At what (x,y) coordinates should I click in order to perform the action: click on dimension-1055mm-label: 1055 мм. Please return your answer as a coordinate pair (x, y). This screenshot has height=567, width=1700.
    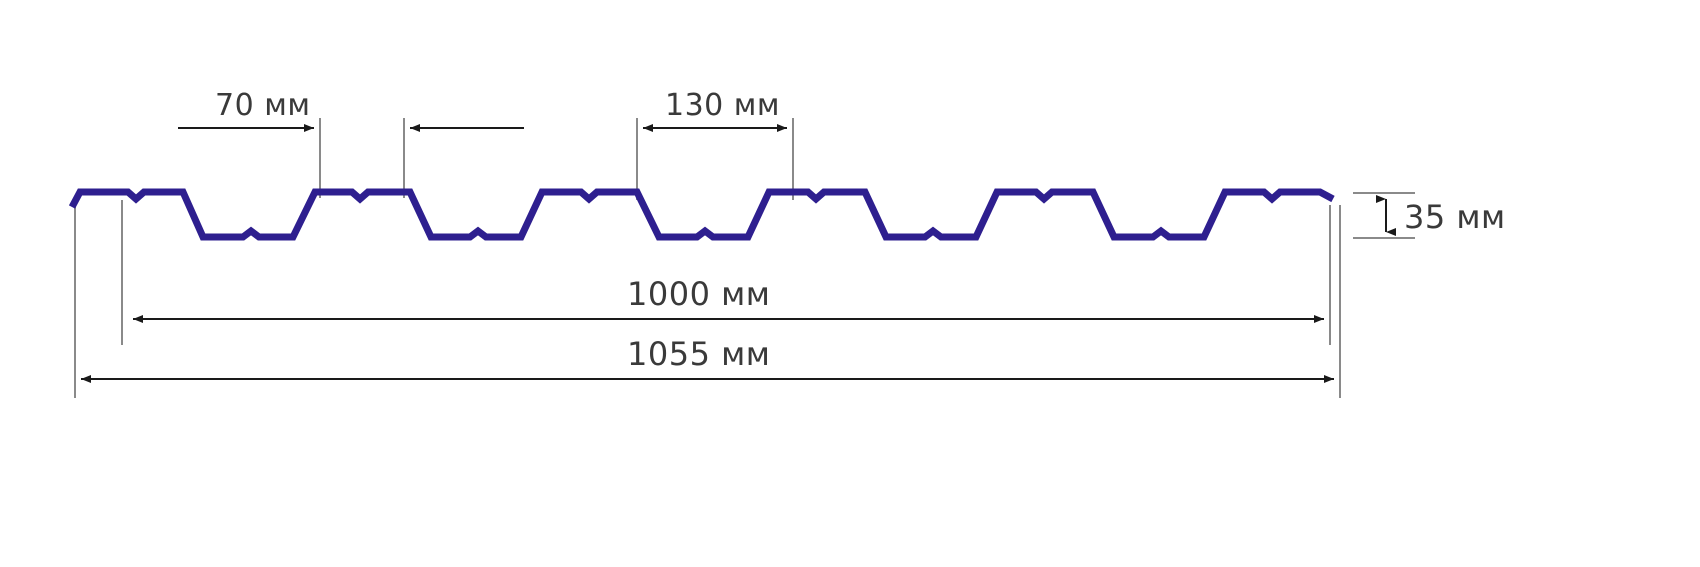
    Looking at the image, I should click on (698, 354).